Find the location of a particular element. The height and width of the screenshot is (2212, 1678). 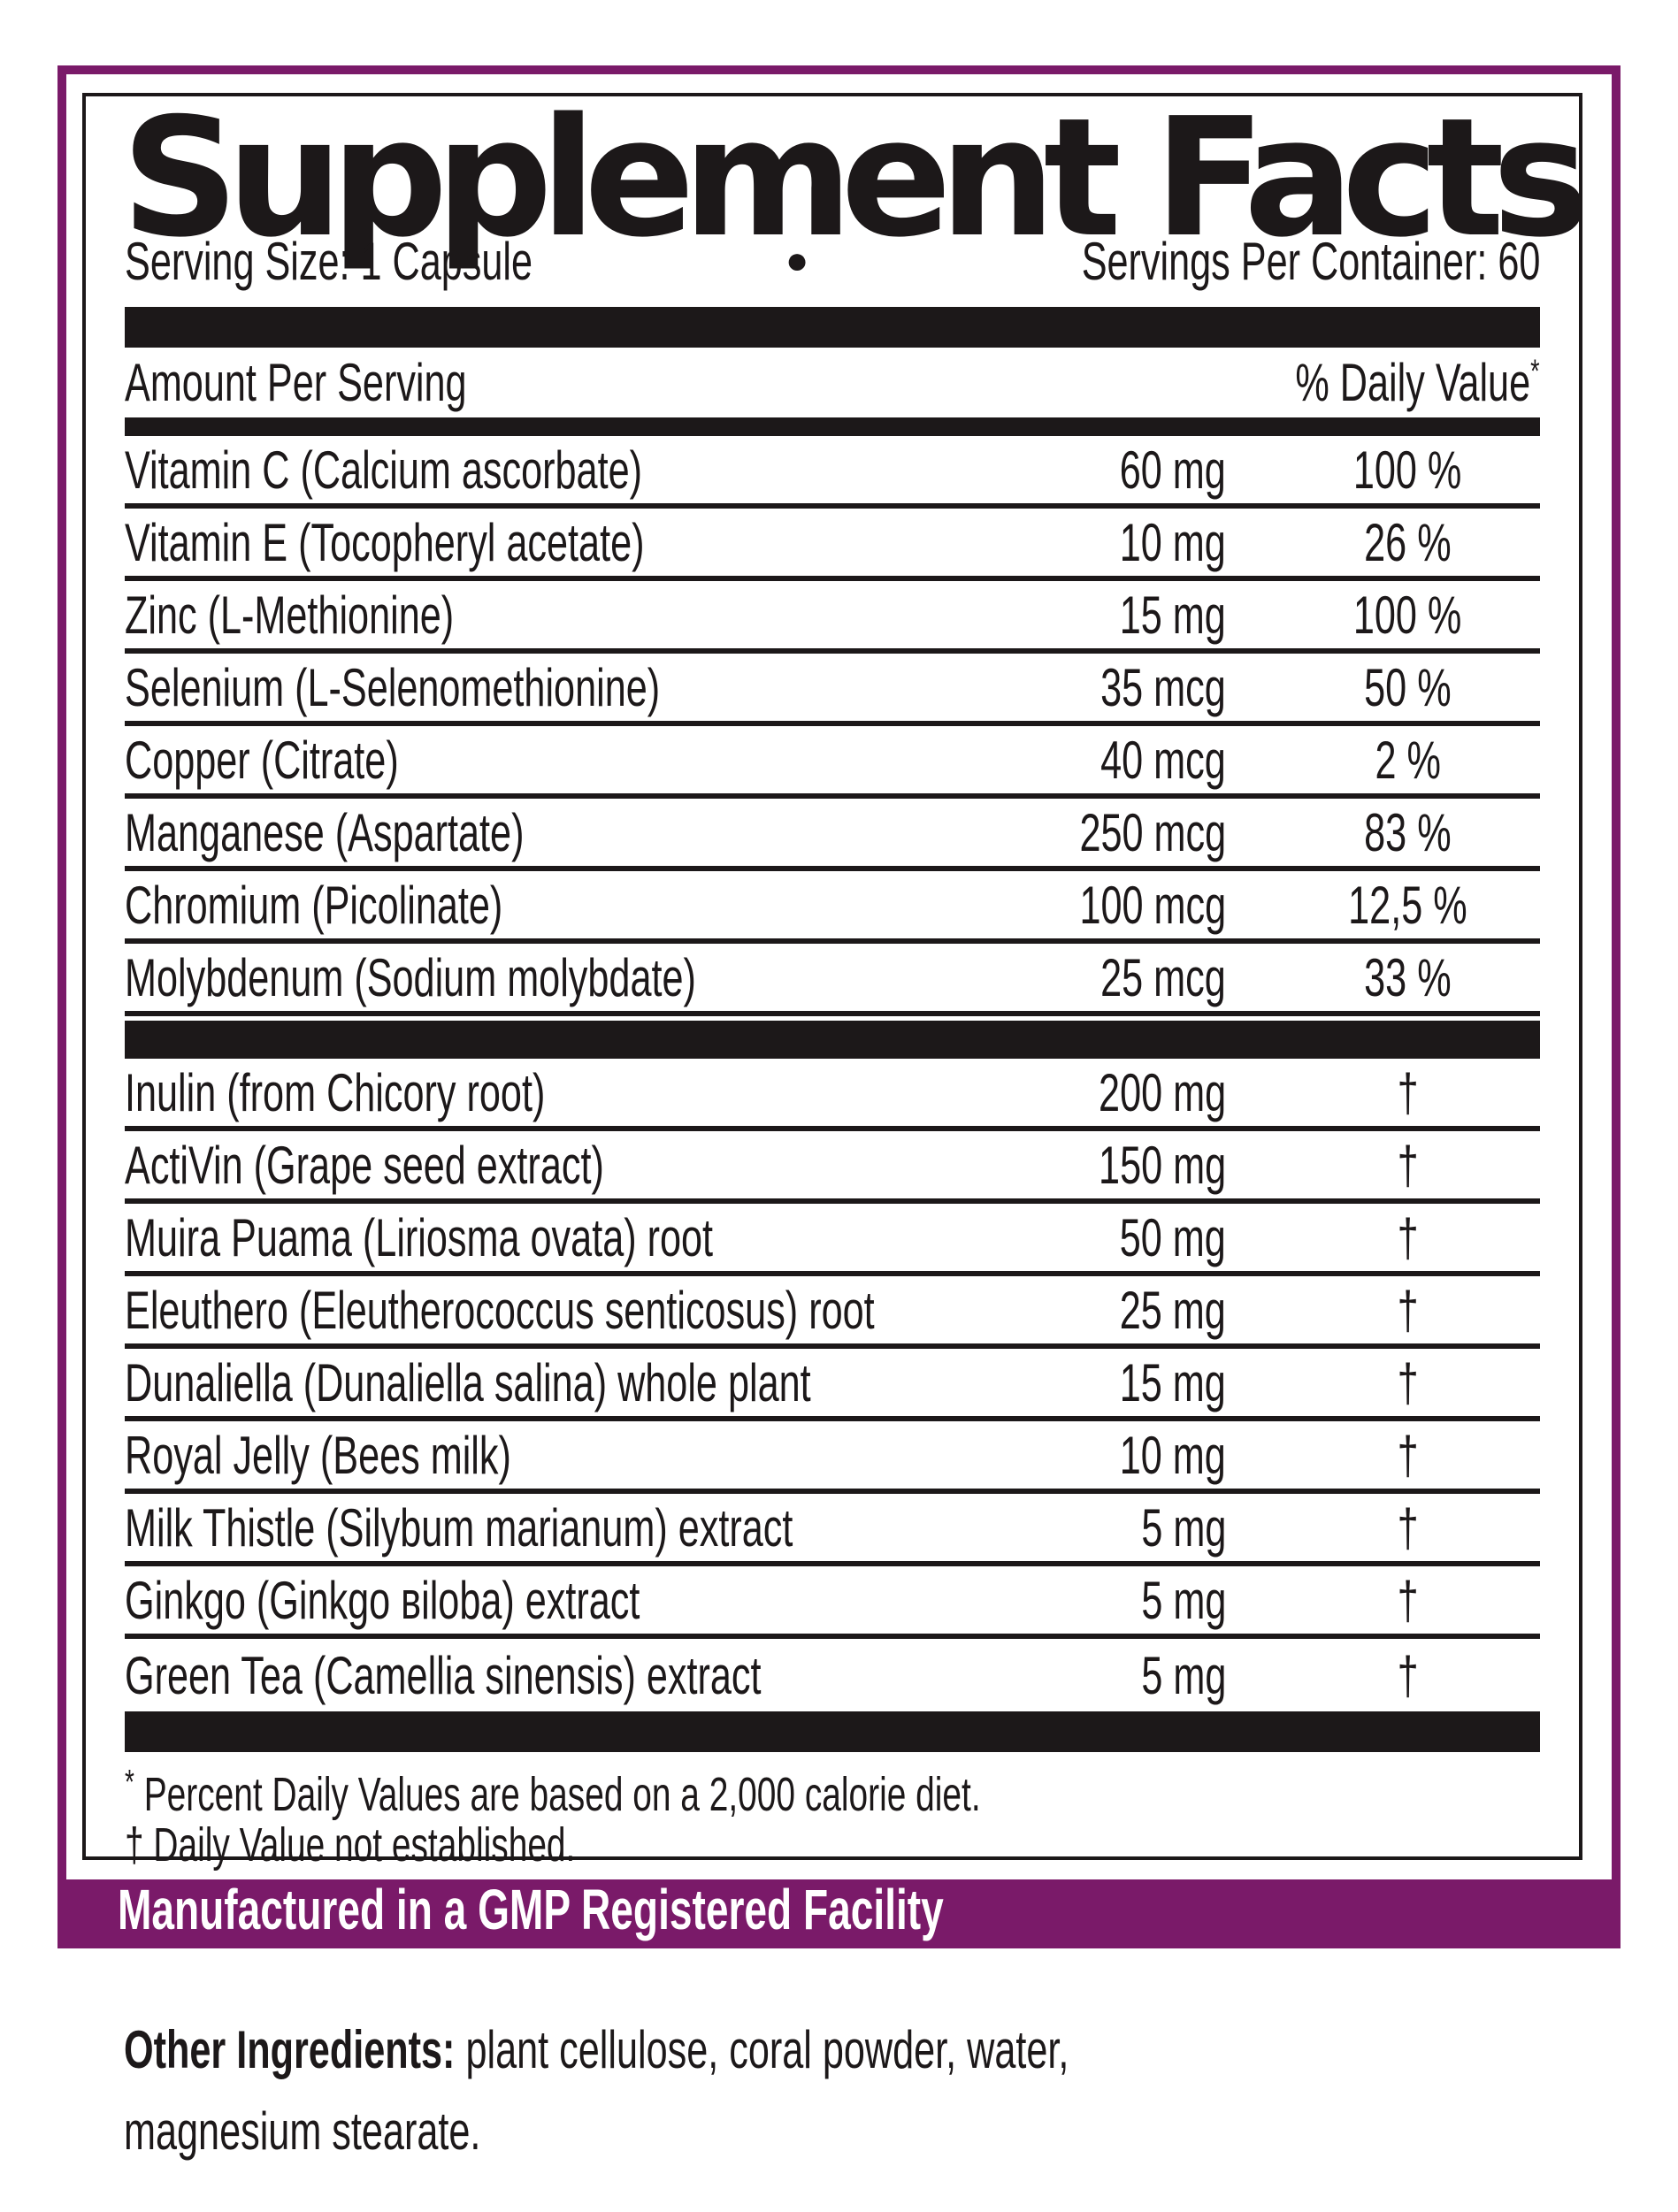

ingredient-name: Selenium (L-Selenomethionine) is located at coordinates (393, 687).